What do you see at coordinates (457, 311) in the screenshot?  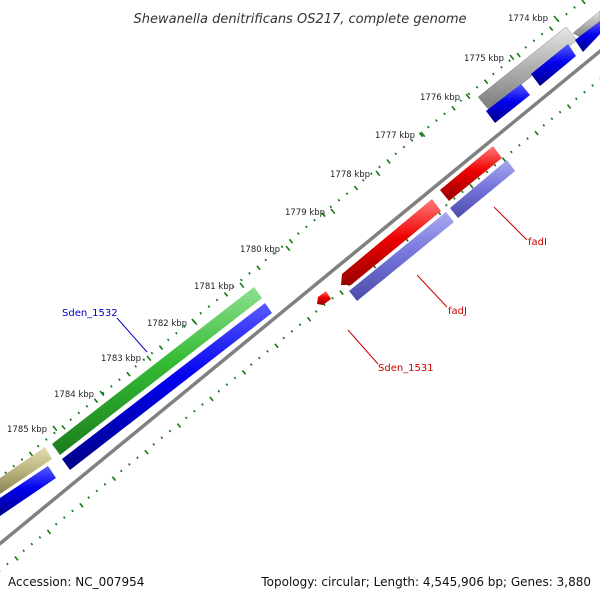 I see `gene-label-fadJ: fadJ` at bounding box center [457, 311].